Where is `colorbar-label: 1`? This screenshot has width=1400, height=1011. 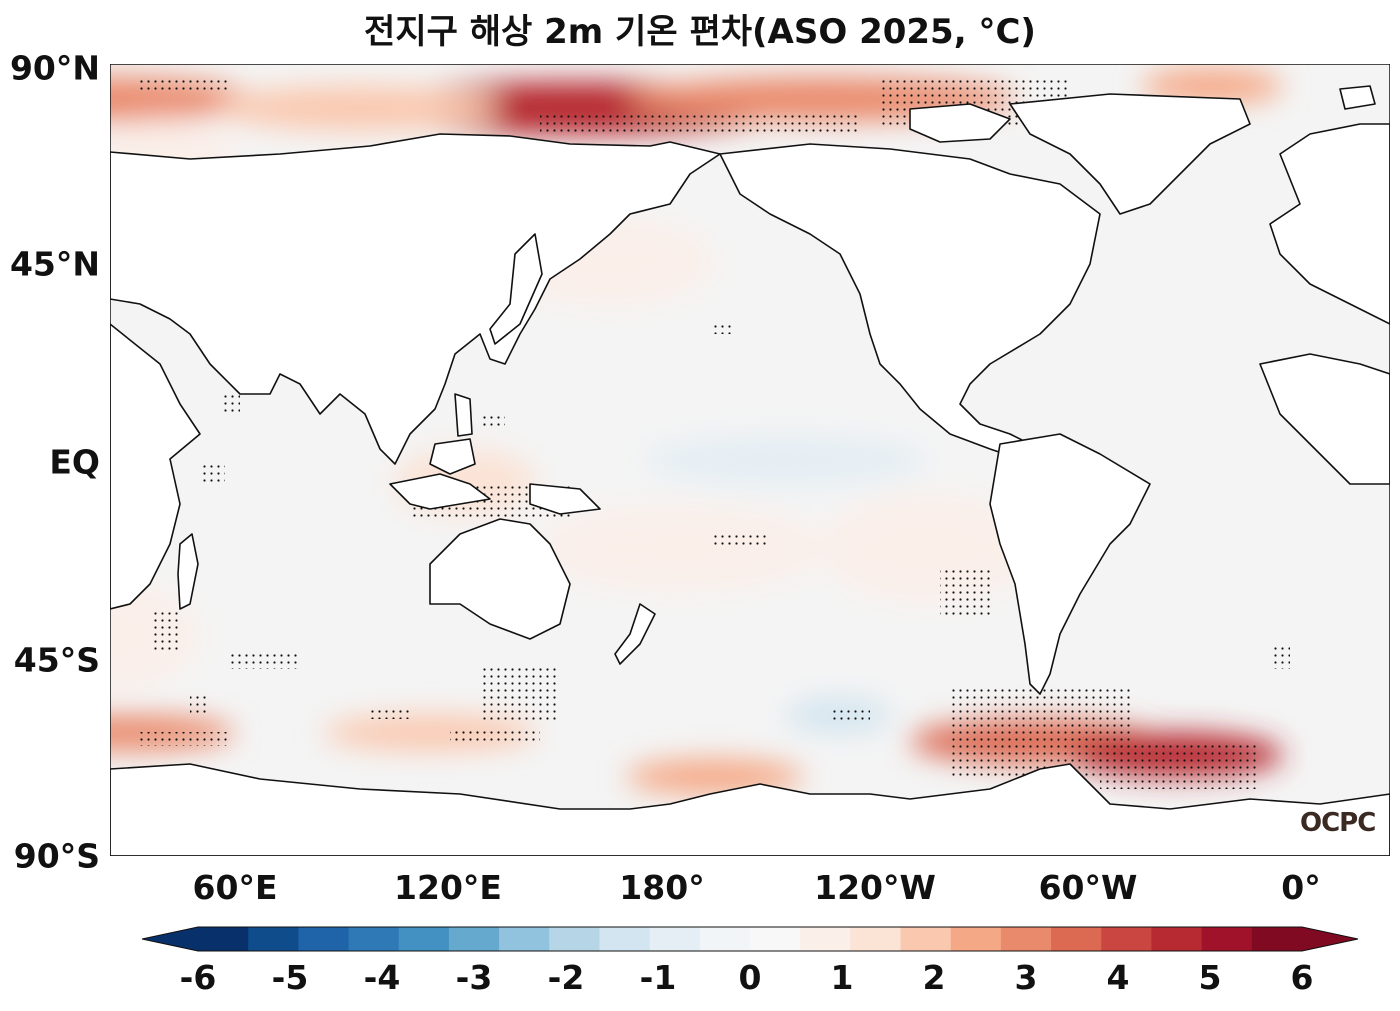
colorbar-label: 1 is located at coordinates (842, 977).